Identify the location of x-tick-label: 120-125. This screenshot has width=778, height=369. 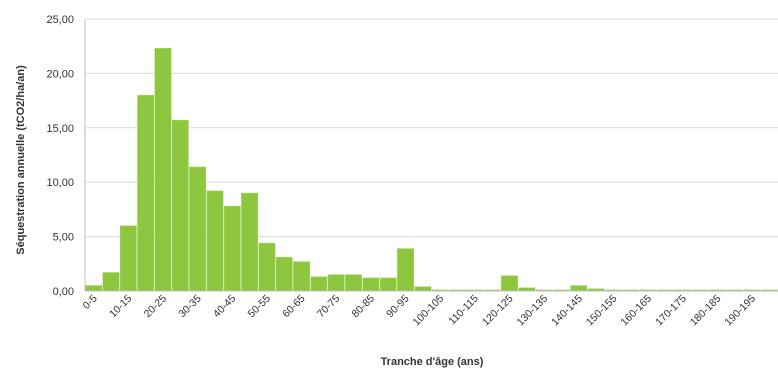
(498, 311).